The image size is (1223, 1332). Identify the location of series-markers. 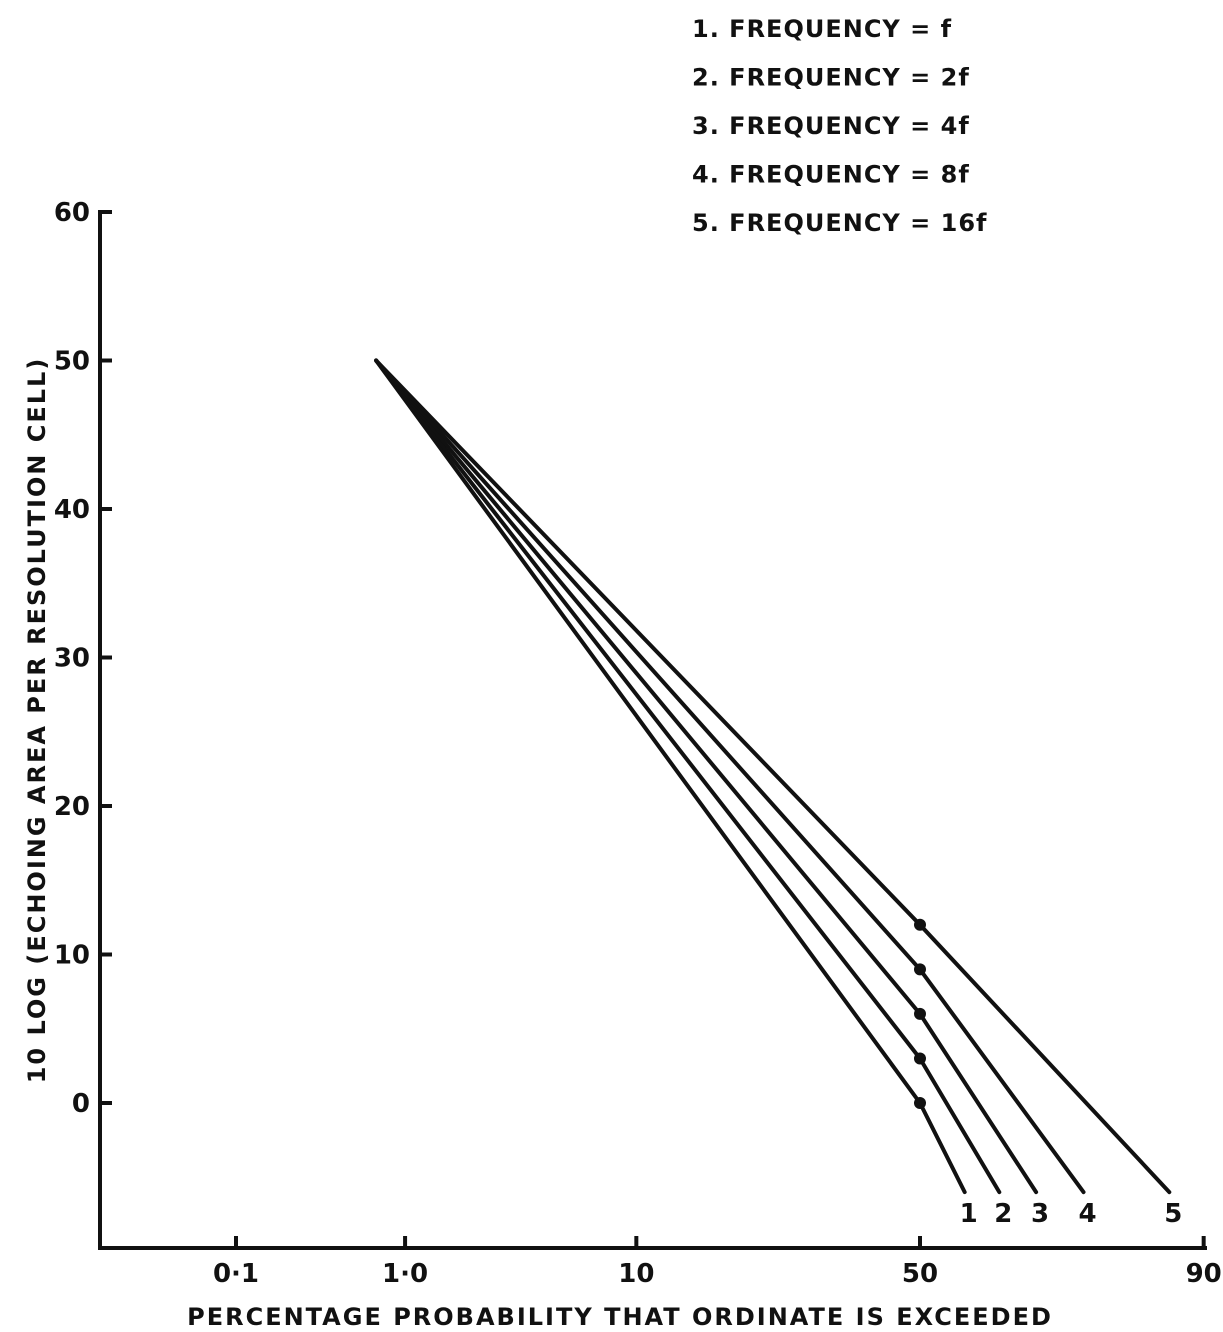
(920, 1013).